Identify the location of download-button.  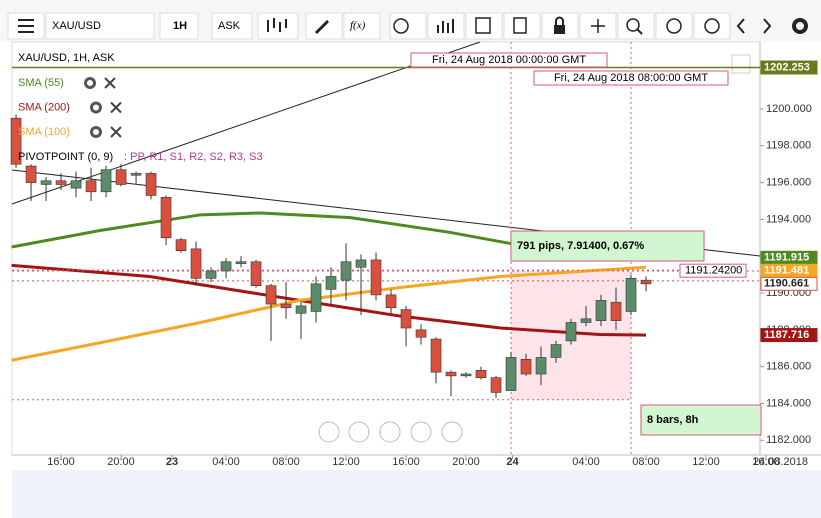
(712, 26).